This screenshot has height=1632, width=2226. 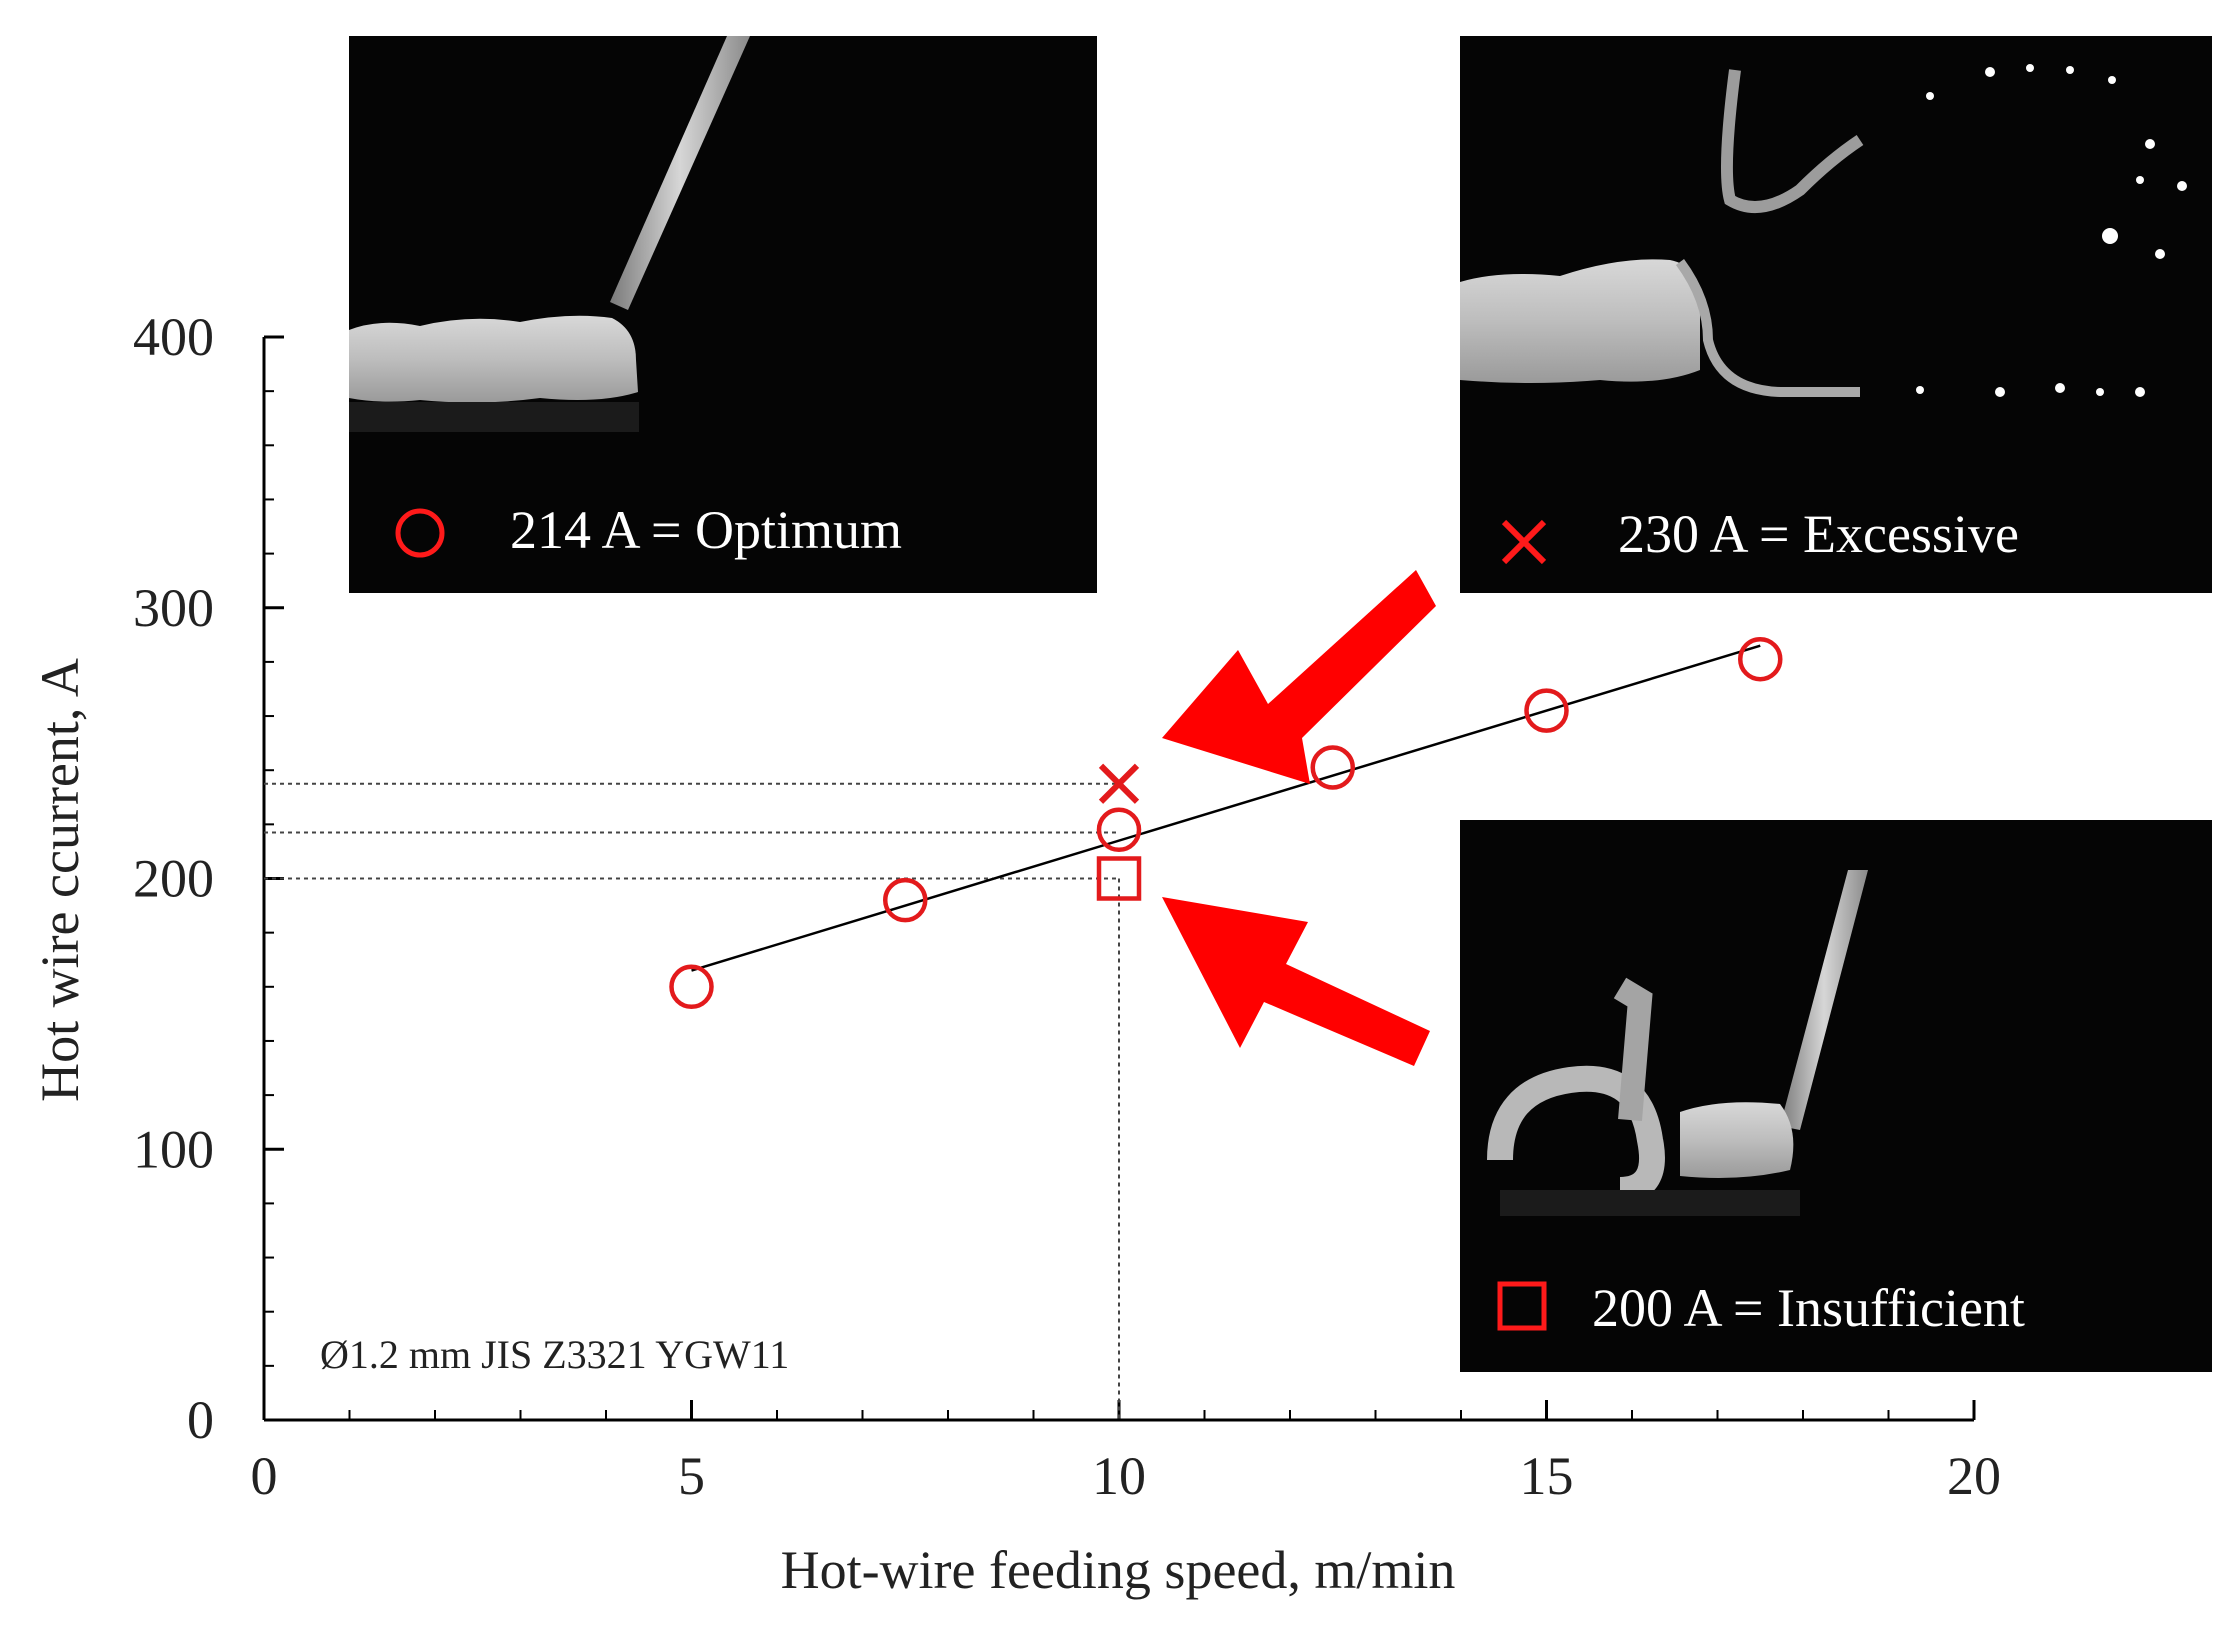 What do you see at coordinates (173, 1149) in the screenshot?
I see `y-tick-label: 100` at bounding box center [173, 1149].